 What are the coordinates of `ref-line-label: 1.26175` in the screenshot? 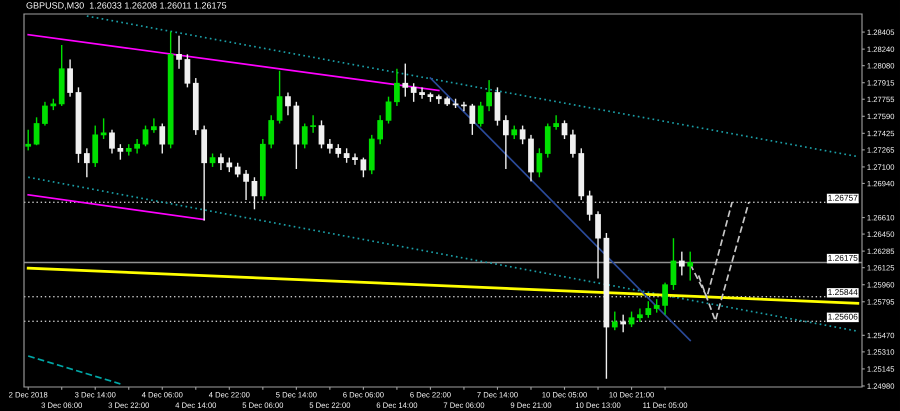 It's located at (843, 257).